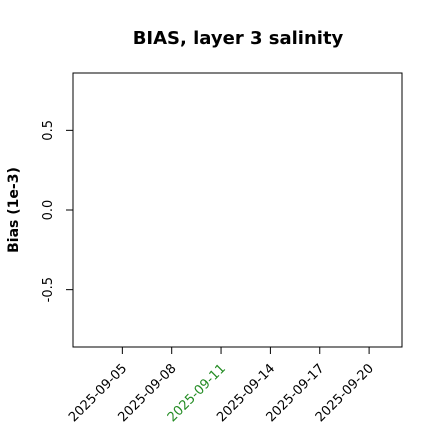 Image resolution: width=440 pixels, height=440 pixels. Describe the element at coordinates (48, 289) in the screenshot. I see `y-tick-label: -0.5` at that location.